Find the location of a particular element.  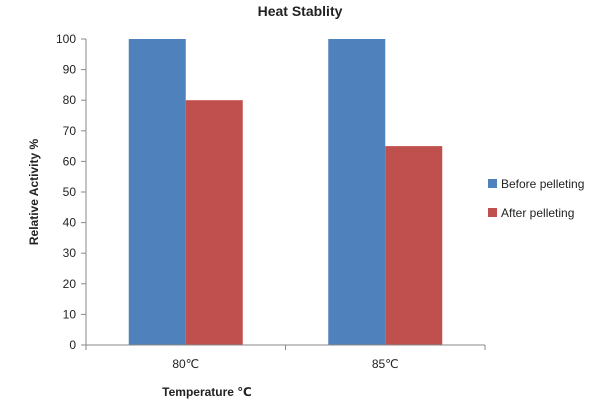

x-tick-label: 80℃ is located at coordinates (185, 364).